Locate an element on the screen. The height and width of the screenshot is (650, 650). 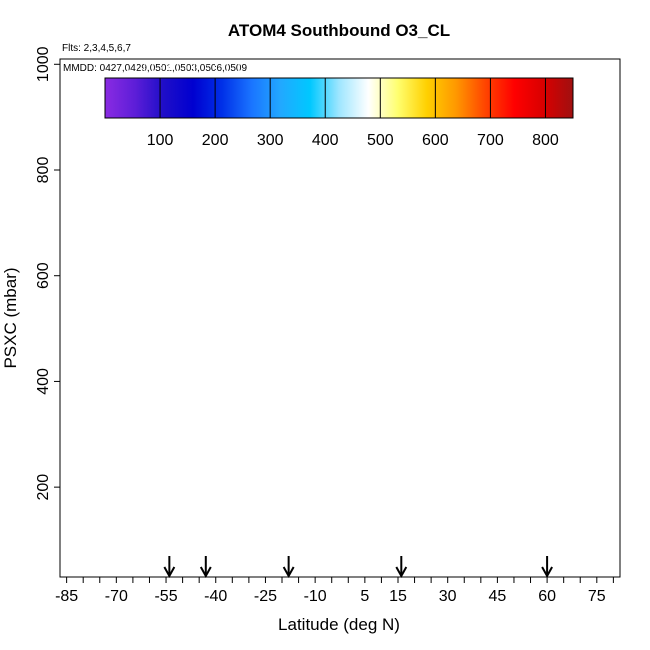
x-tick-label: 60 is located at coordinates (547, 596).